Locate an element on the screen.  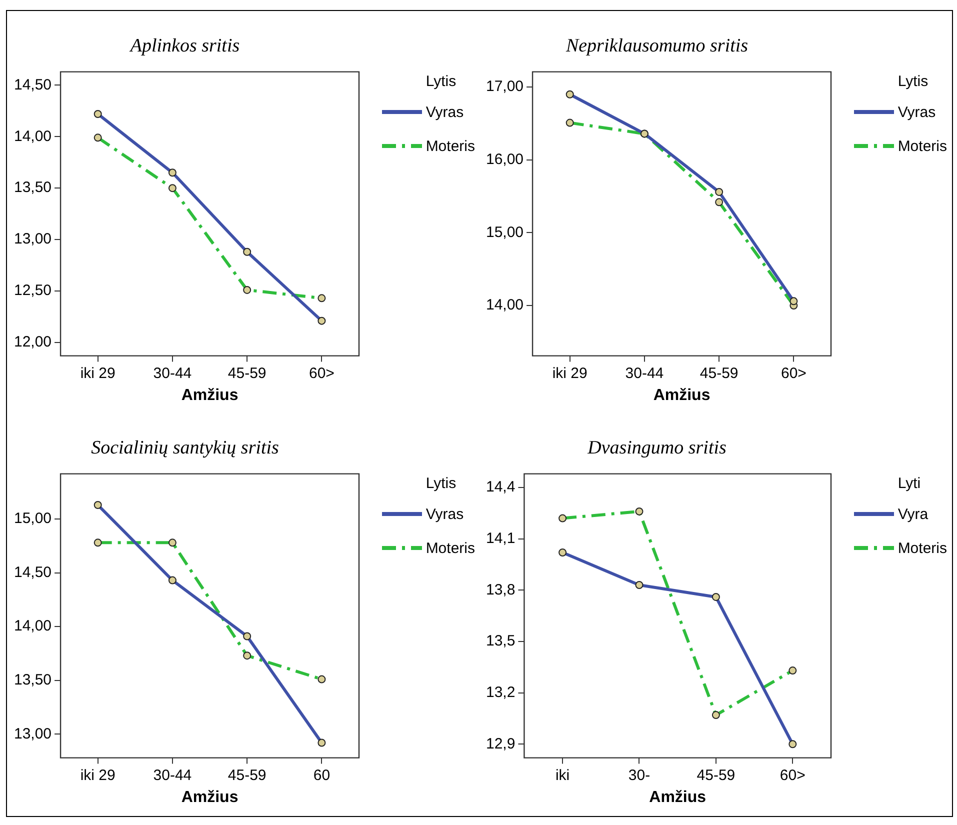
x-tick-label: 30- is located at coordinates (639, 775).